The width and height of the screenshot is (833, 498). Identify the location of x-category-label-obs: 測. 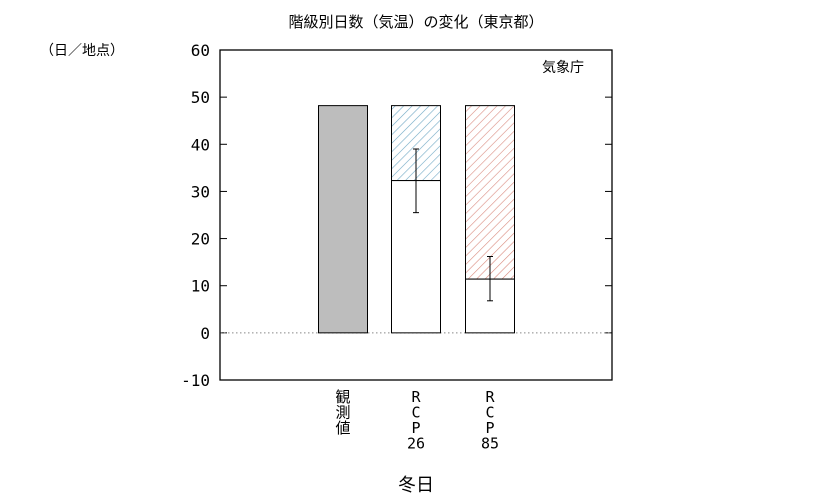
(342, 413).